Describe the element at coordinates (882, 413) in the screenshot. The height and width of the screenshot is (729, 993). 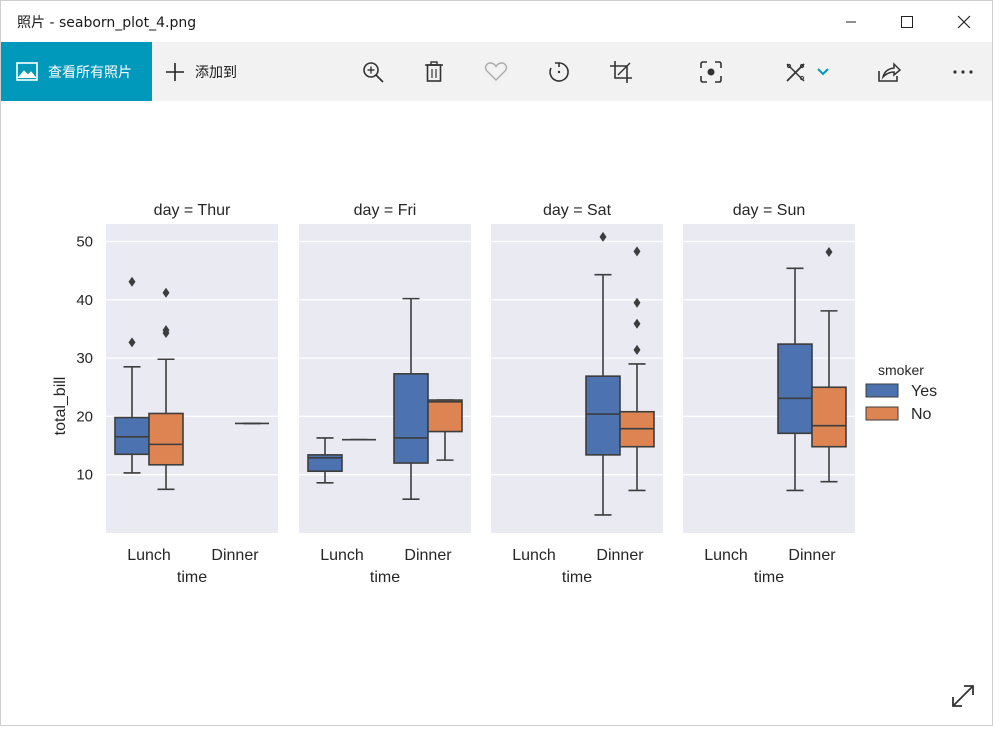
I see `legend-swatch-no` at that location.